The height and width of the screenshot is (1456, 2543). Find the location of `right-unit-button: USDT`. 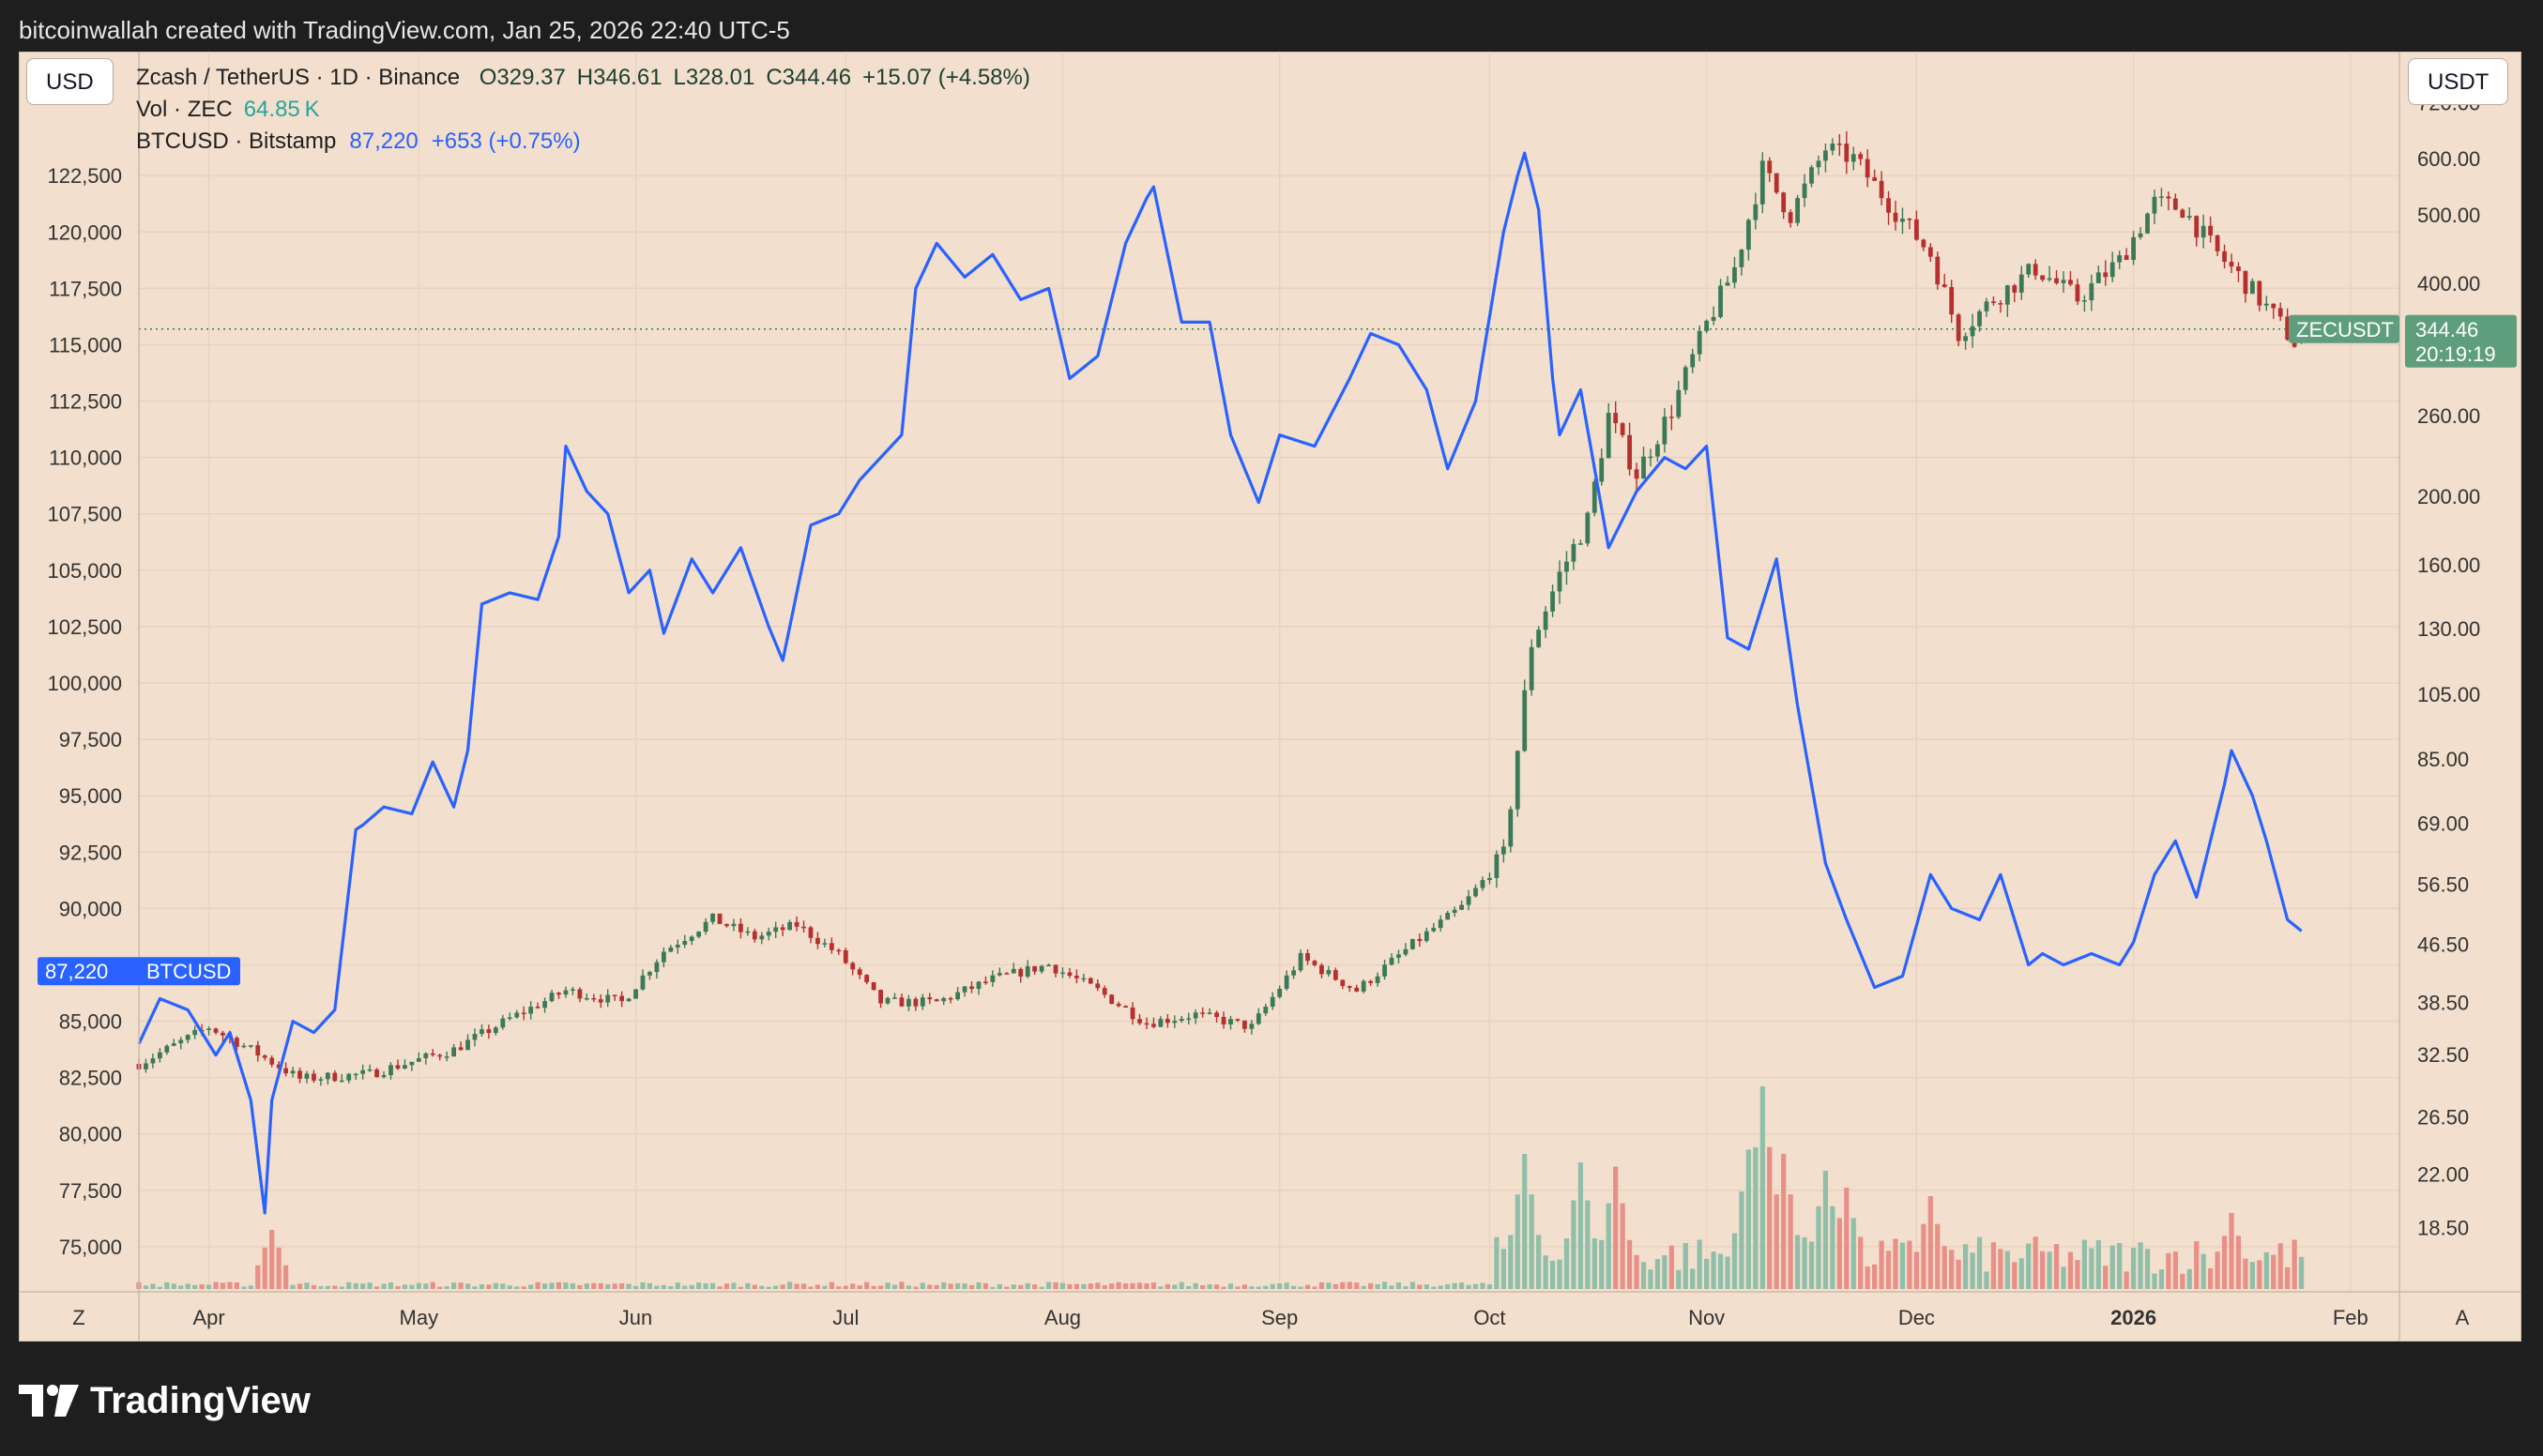

right-unit-button: USDT is located at coordinates (2458, 81).